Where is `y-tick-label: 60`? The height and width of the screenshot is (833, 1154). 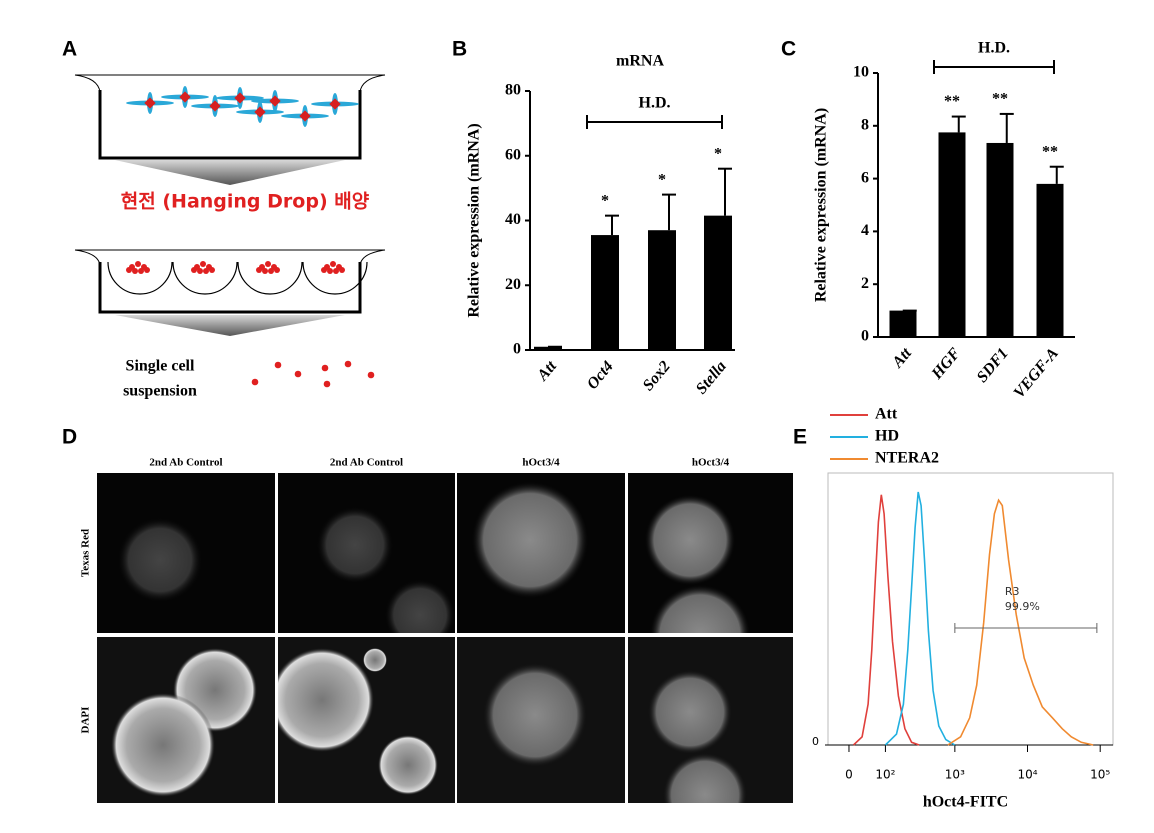 y-tick-label: 60 is located at coordinates (513, 154).